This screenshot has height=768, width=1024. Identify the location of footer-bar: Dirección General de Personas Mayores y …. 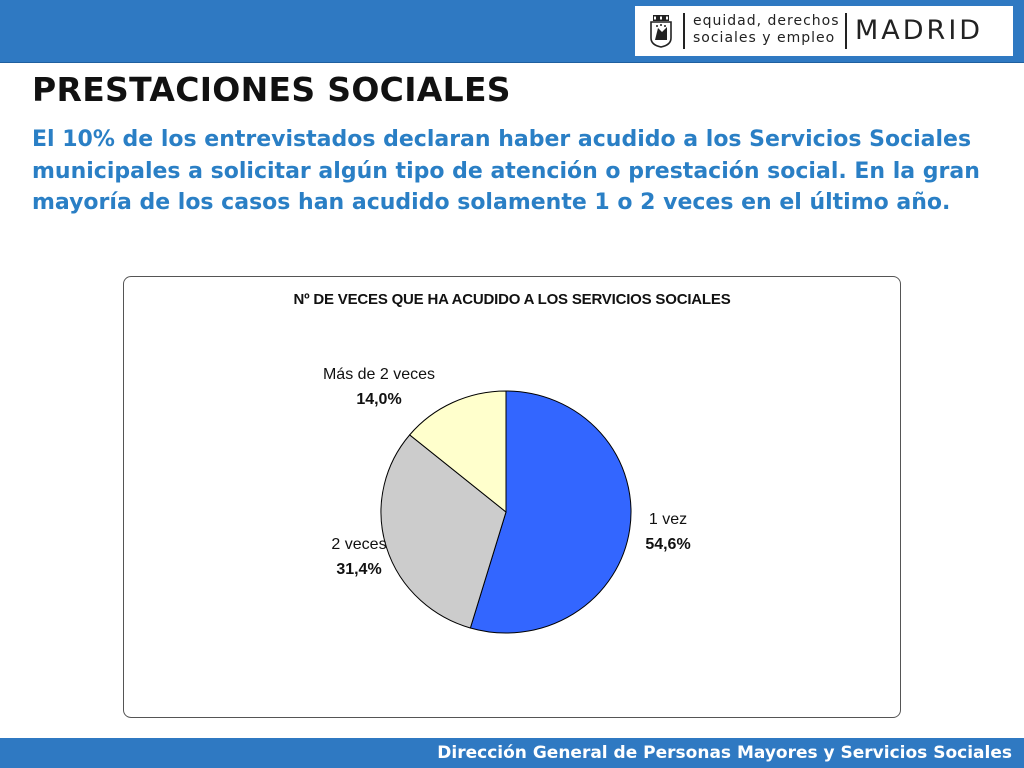
(512, 753).